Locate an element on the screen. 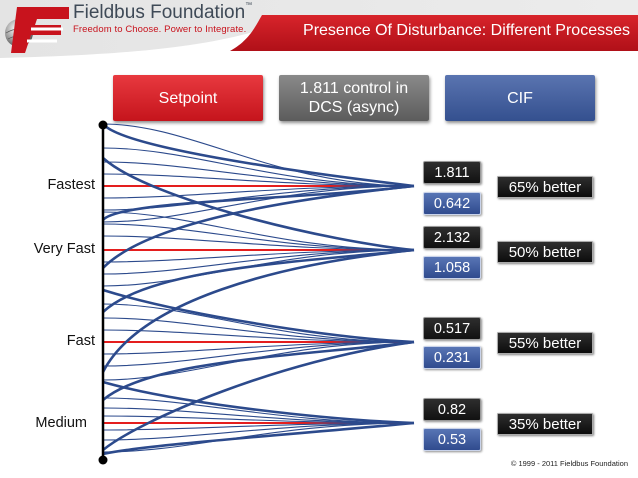 This screenshot has width=638, height=478. dcs-value-medium: 0.82 is located at coordinates (452, 409).